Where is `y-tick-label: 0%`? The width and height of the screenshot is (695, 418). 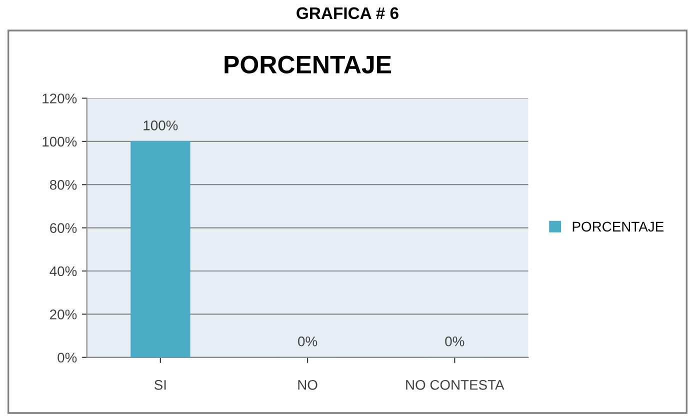
y-tick-label: 0% is located at coordinates (67, 357).